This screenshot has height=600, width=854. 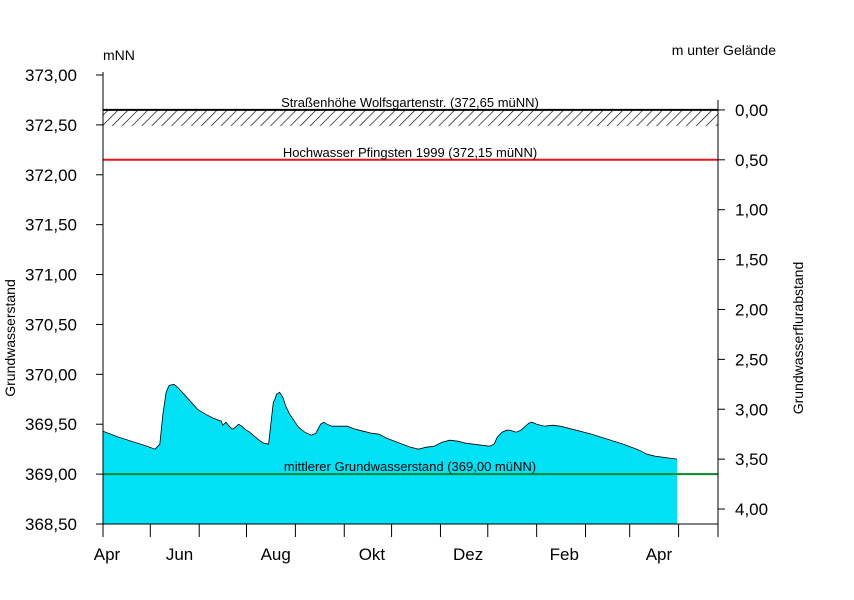 What do you see at coordinates (51, 374) in the screenshot?
I see `y-tick-left-label: 370,00` at bounding box center [51, 374].